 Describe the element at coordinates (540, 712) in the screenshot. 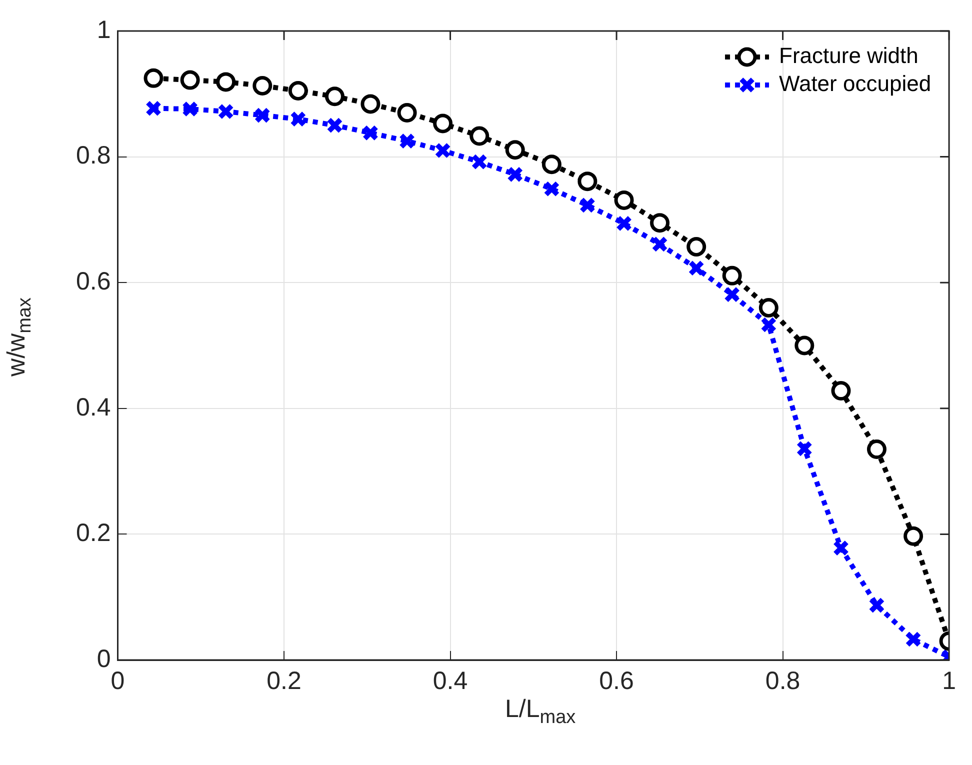

I see `x-axis-title: L/L$_{max}$` at that location.